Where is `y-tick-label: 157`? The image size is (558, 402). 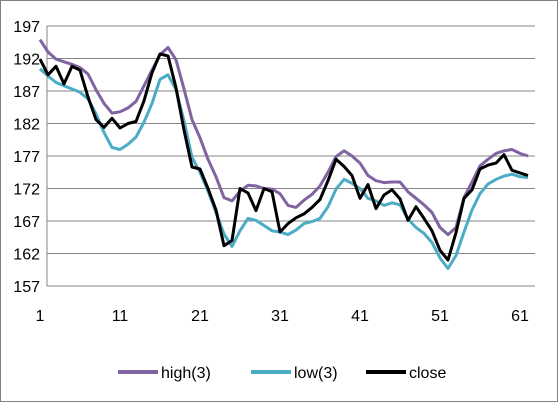
y-tick-label: 157 is located at coordinates (26, 287).